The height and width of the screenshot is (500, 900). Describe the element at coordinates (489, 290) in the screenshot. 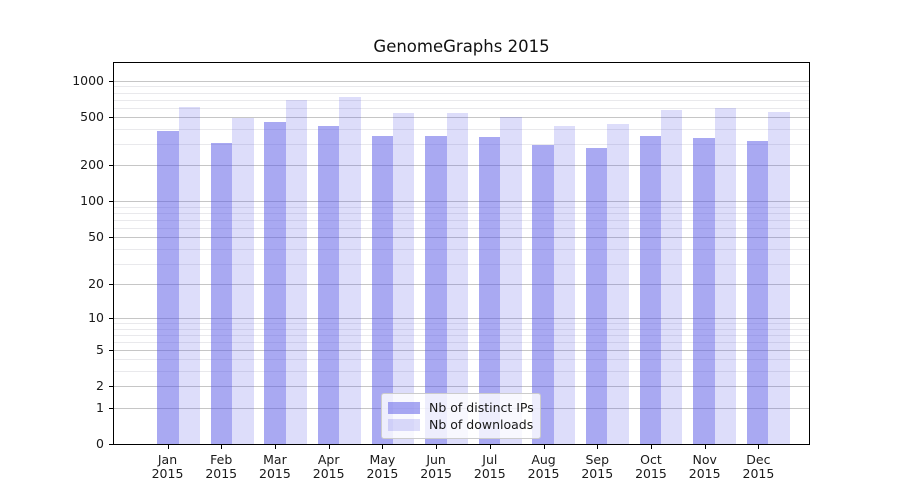

I see `bar-distinct-ips-jul` at that location.